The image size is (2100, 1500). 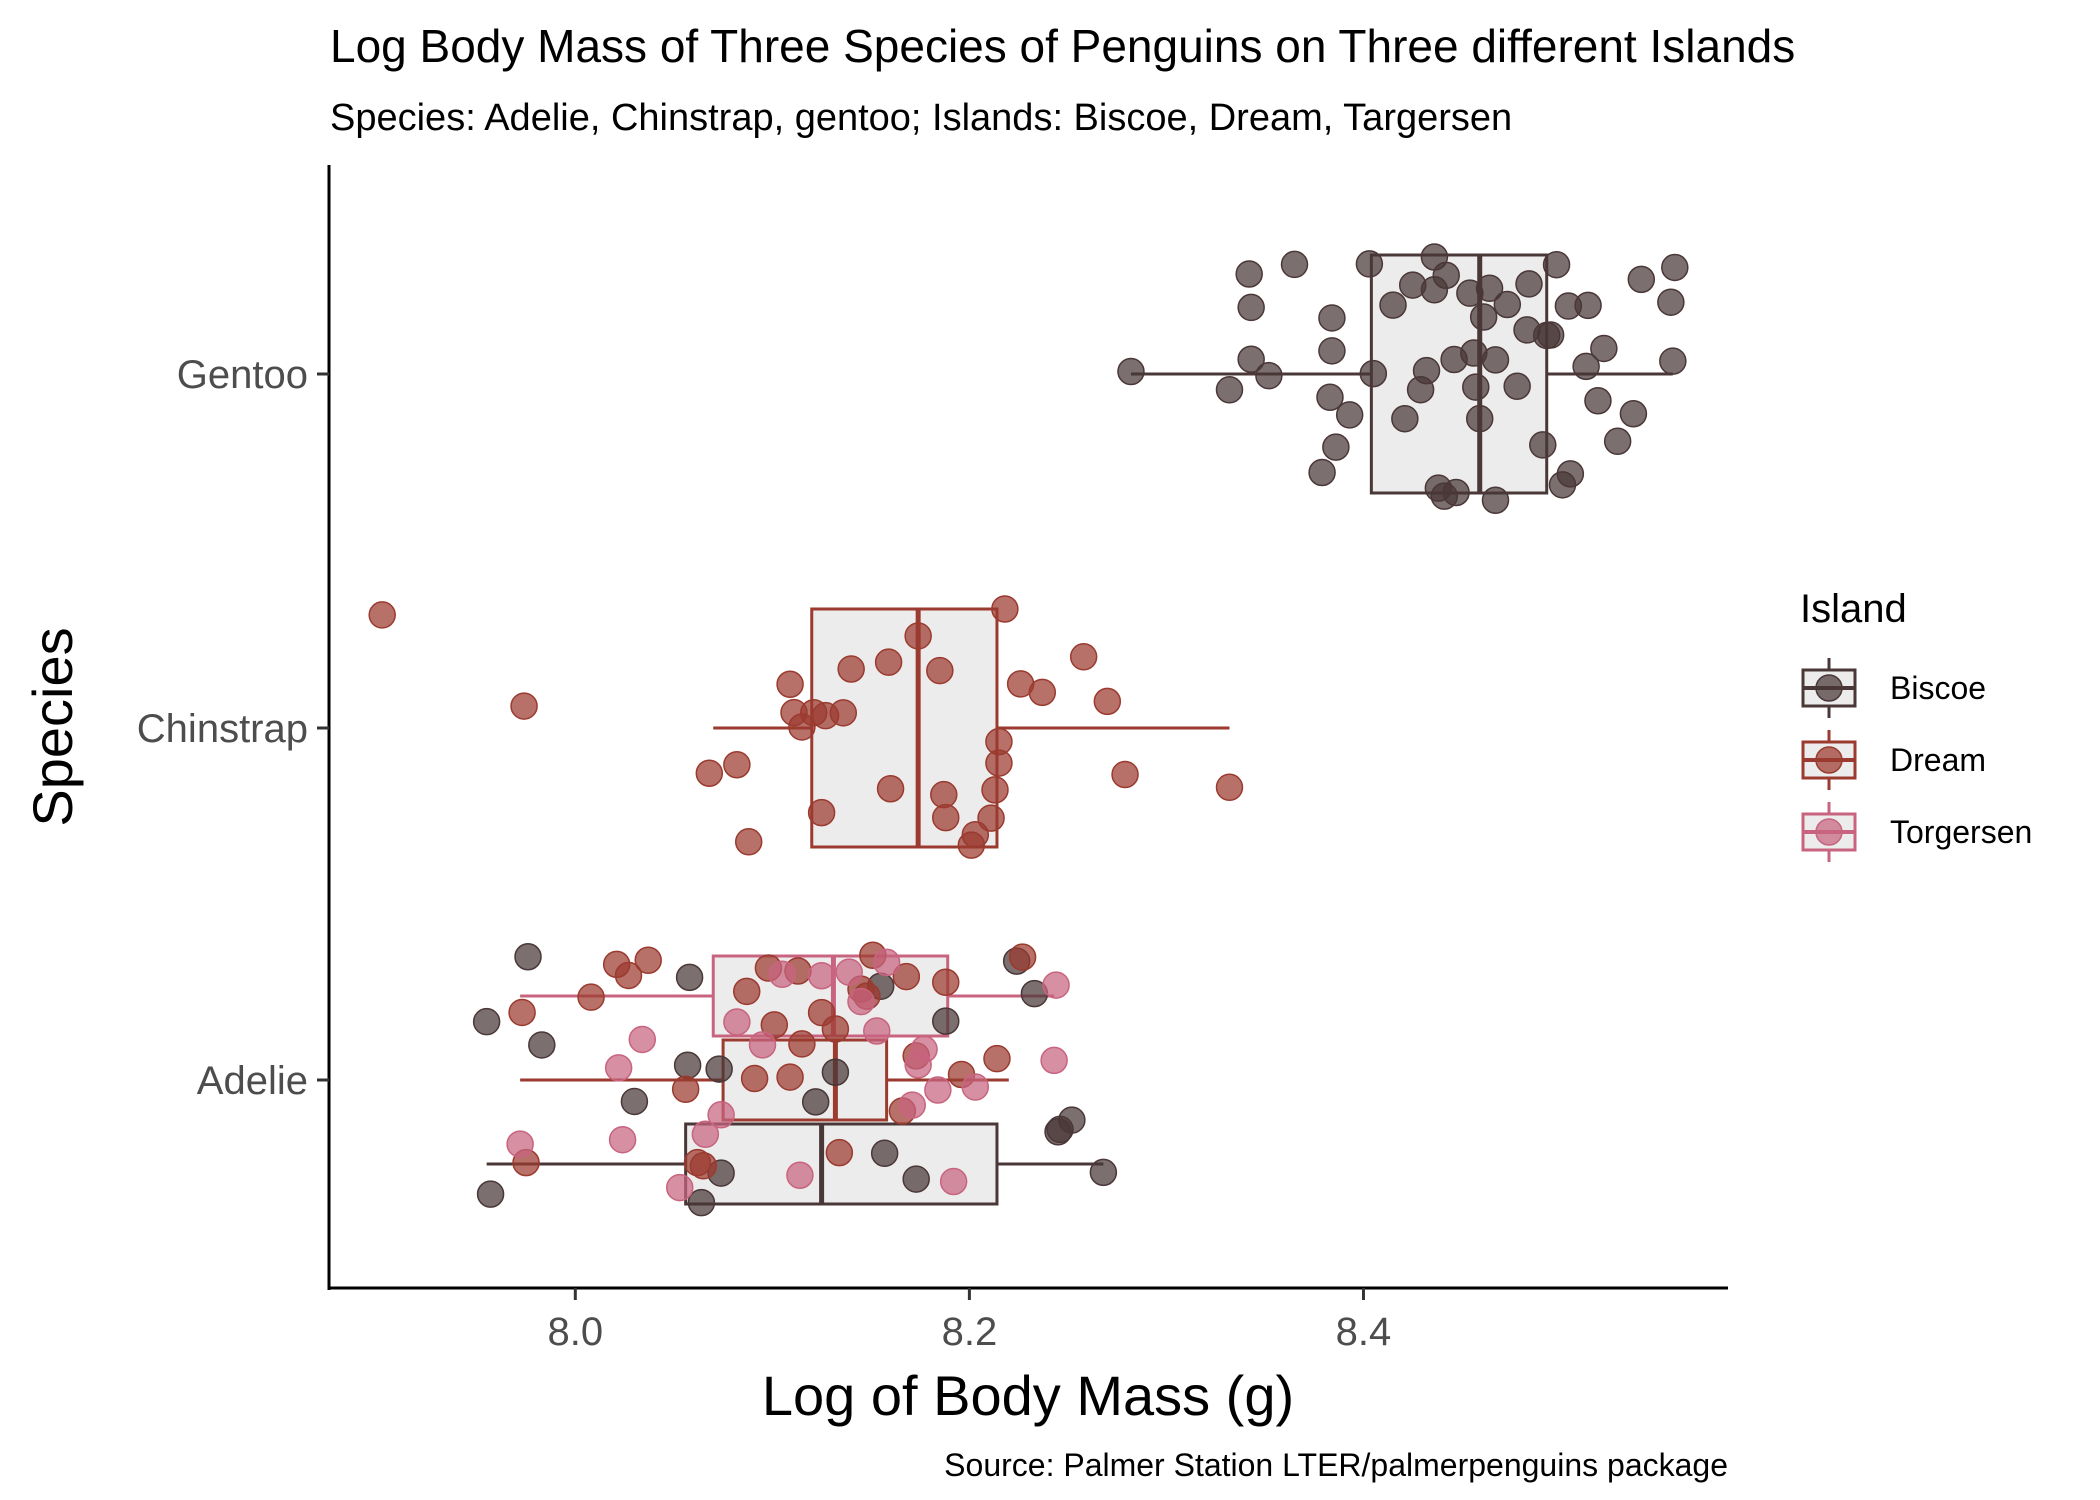 I want to click on legend-label: Torgersen, so click(x=1961, y=832).